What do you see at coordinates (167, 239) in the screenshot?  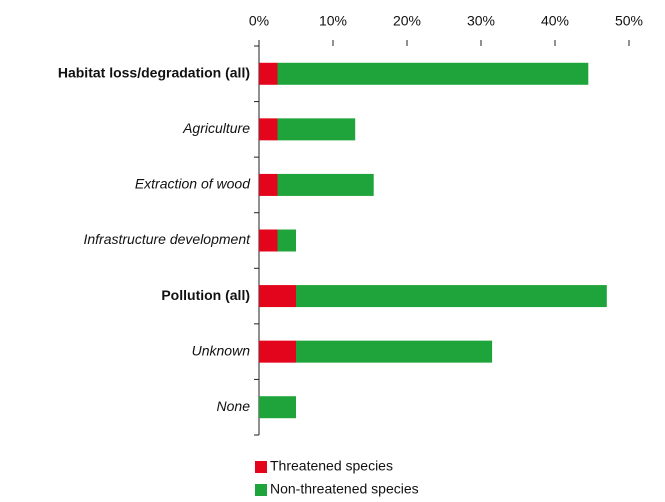 I see `y-tick-label: Infrastructure development` at bounding box center [167, 239].